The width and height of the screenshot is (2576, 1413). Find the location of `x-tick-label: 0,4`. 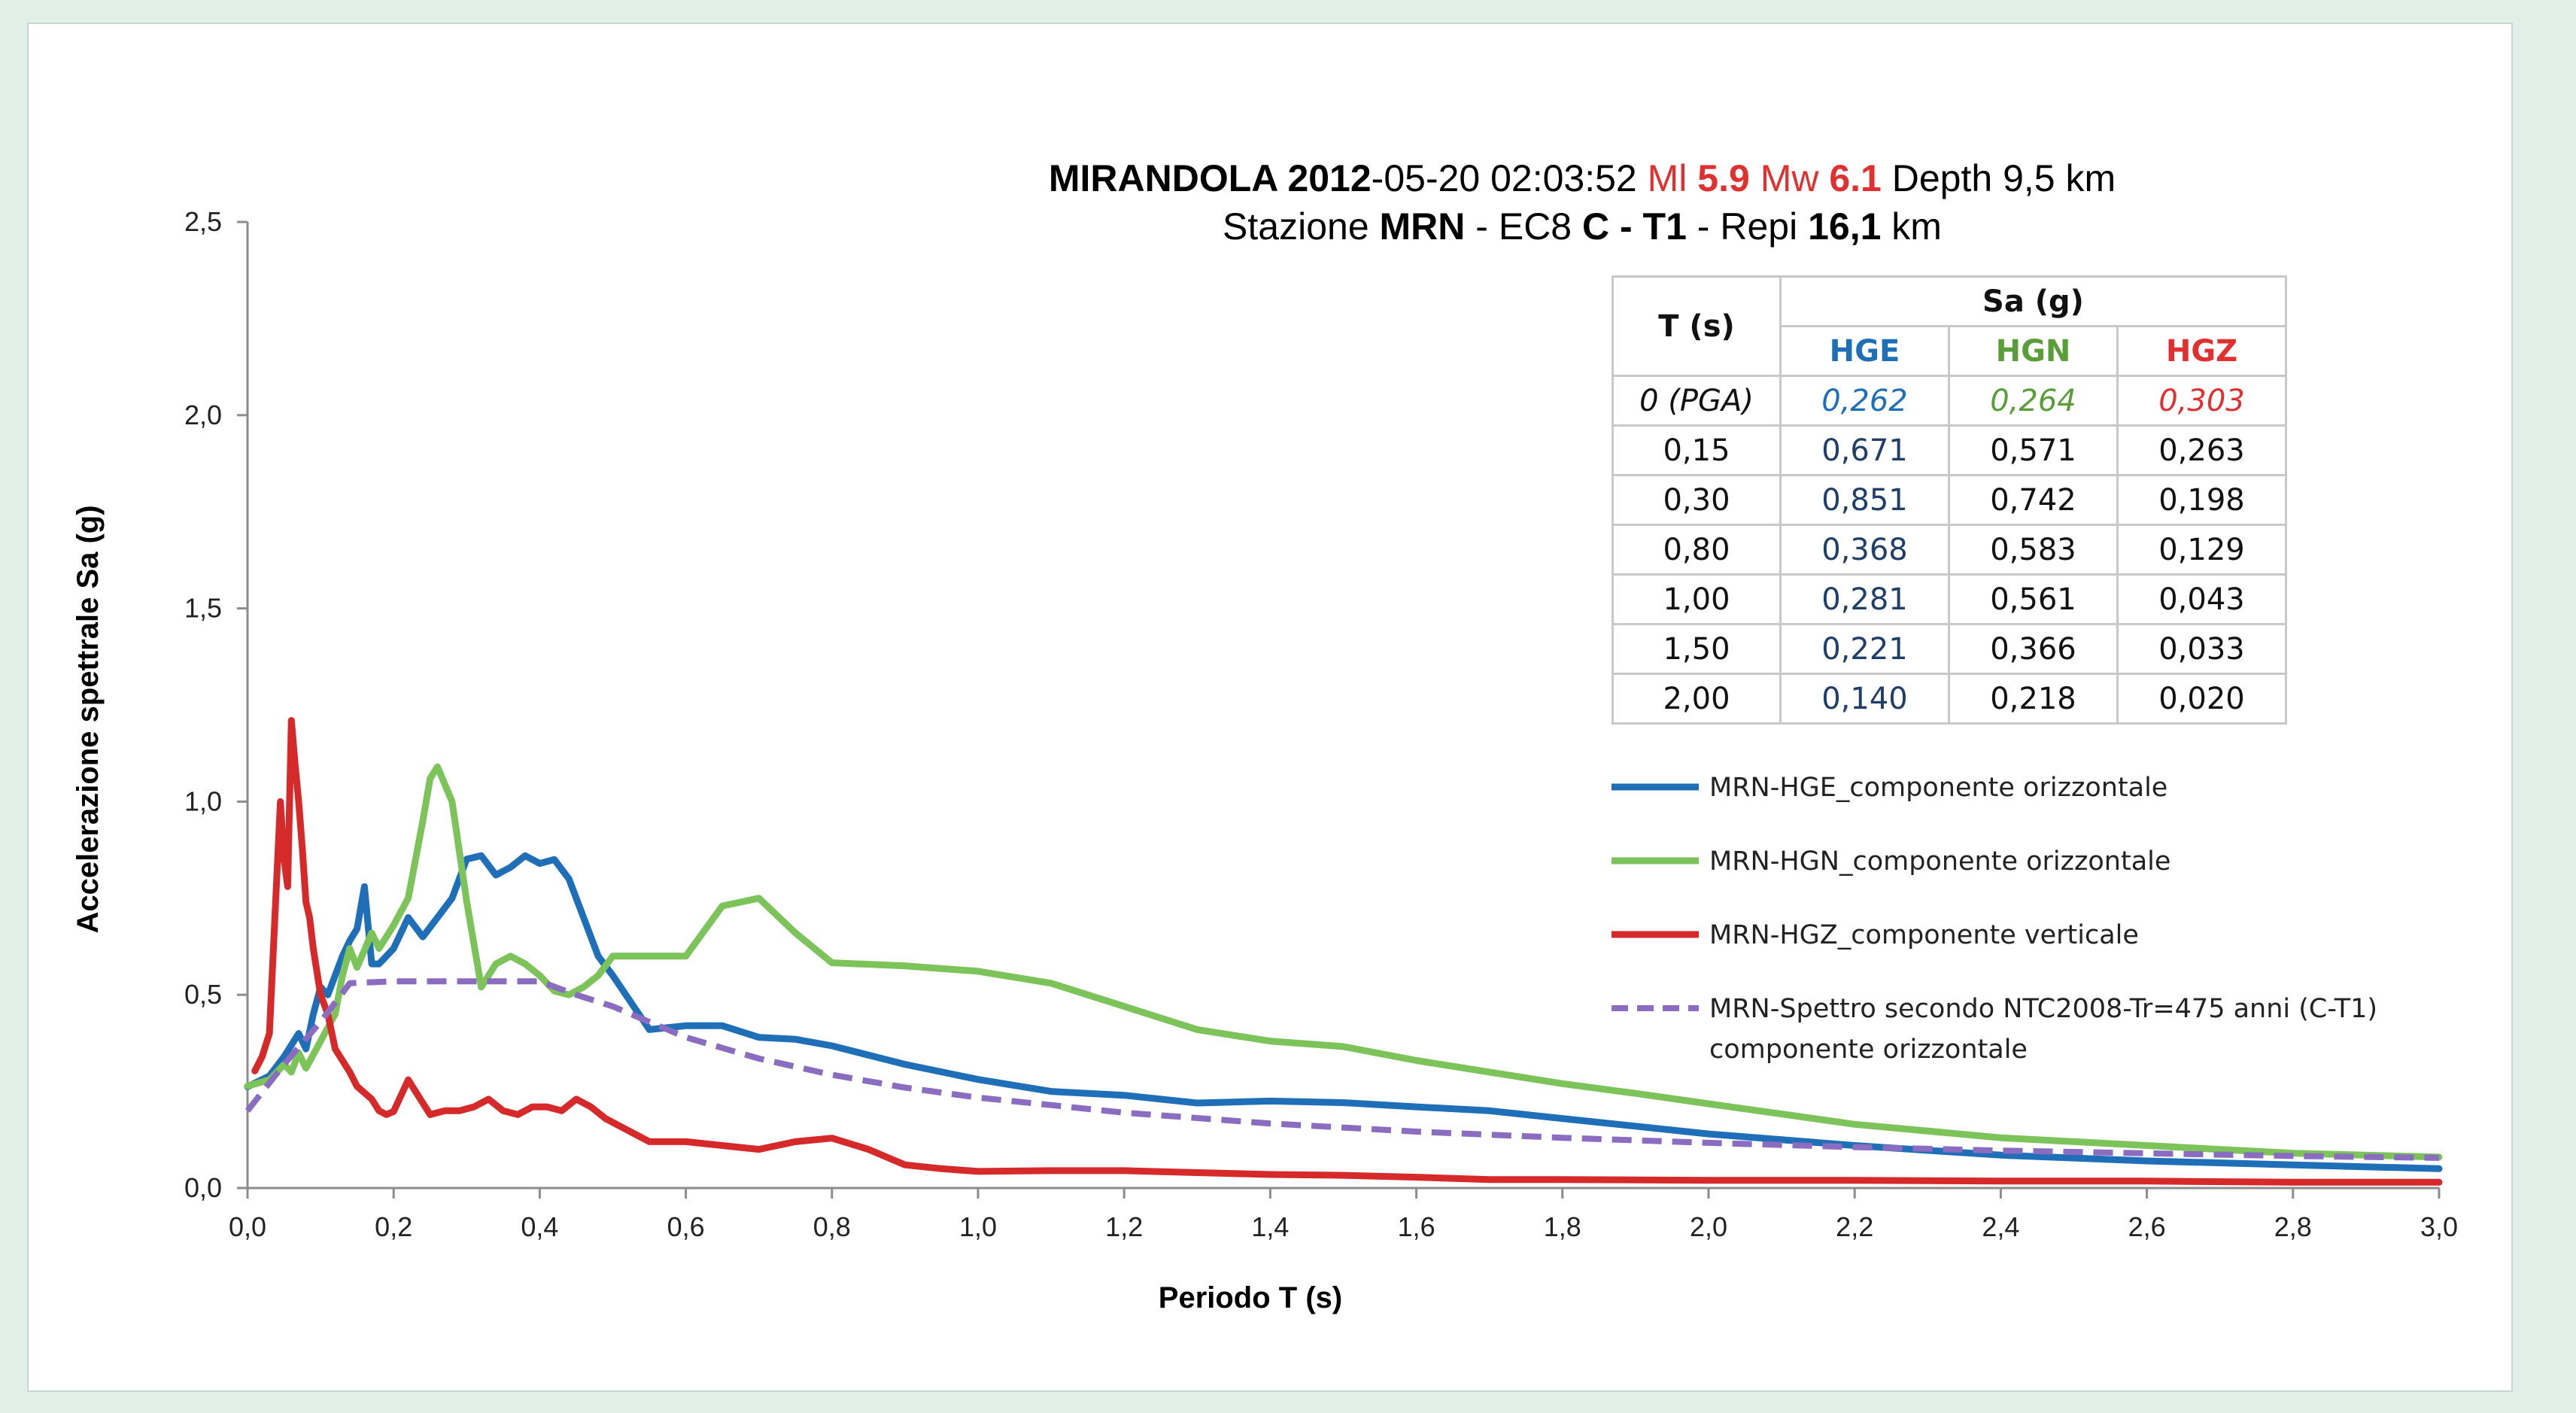

x-tick-label: 0,4 is located at coordinates (539, 1226).